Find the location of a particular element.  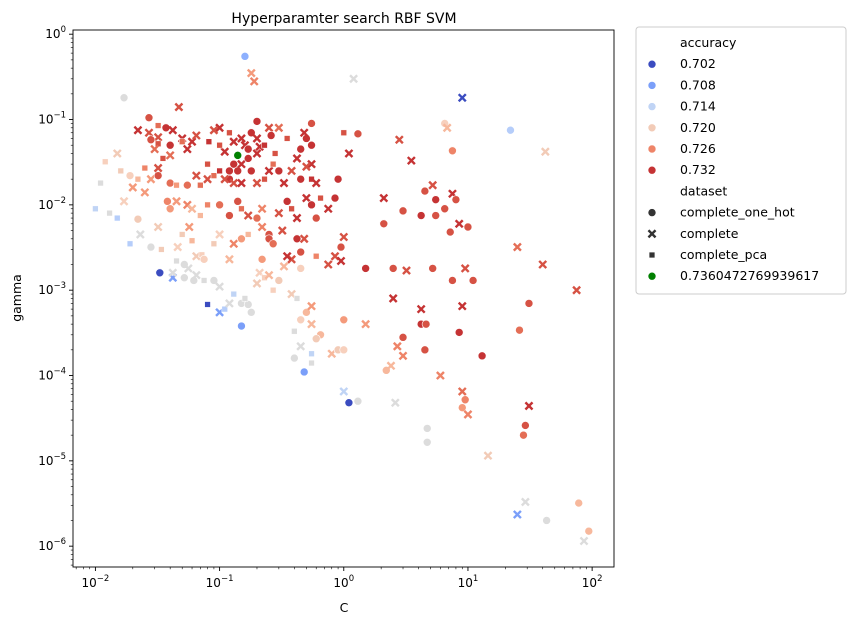

y-tick-label: 10−2 is located at coordinates (52, 204).